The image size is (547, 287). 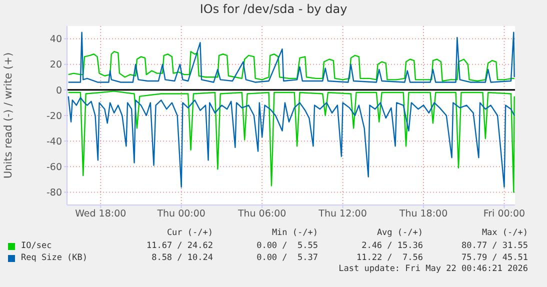 What do you see at coordinates (273, 9) in the screenshot?
I see `chart-title: IOs for /dev/sda - by day` at bounding box center [273, 9].